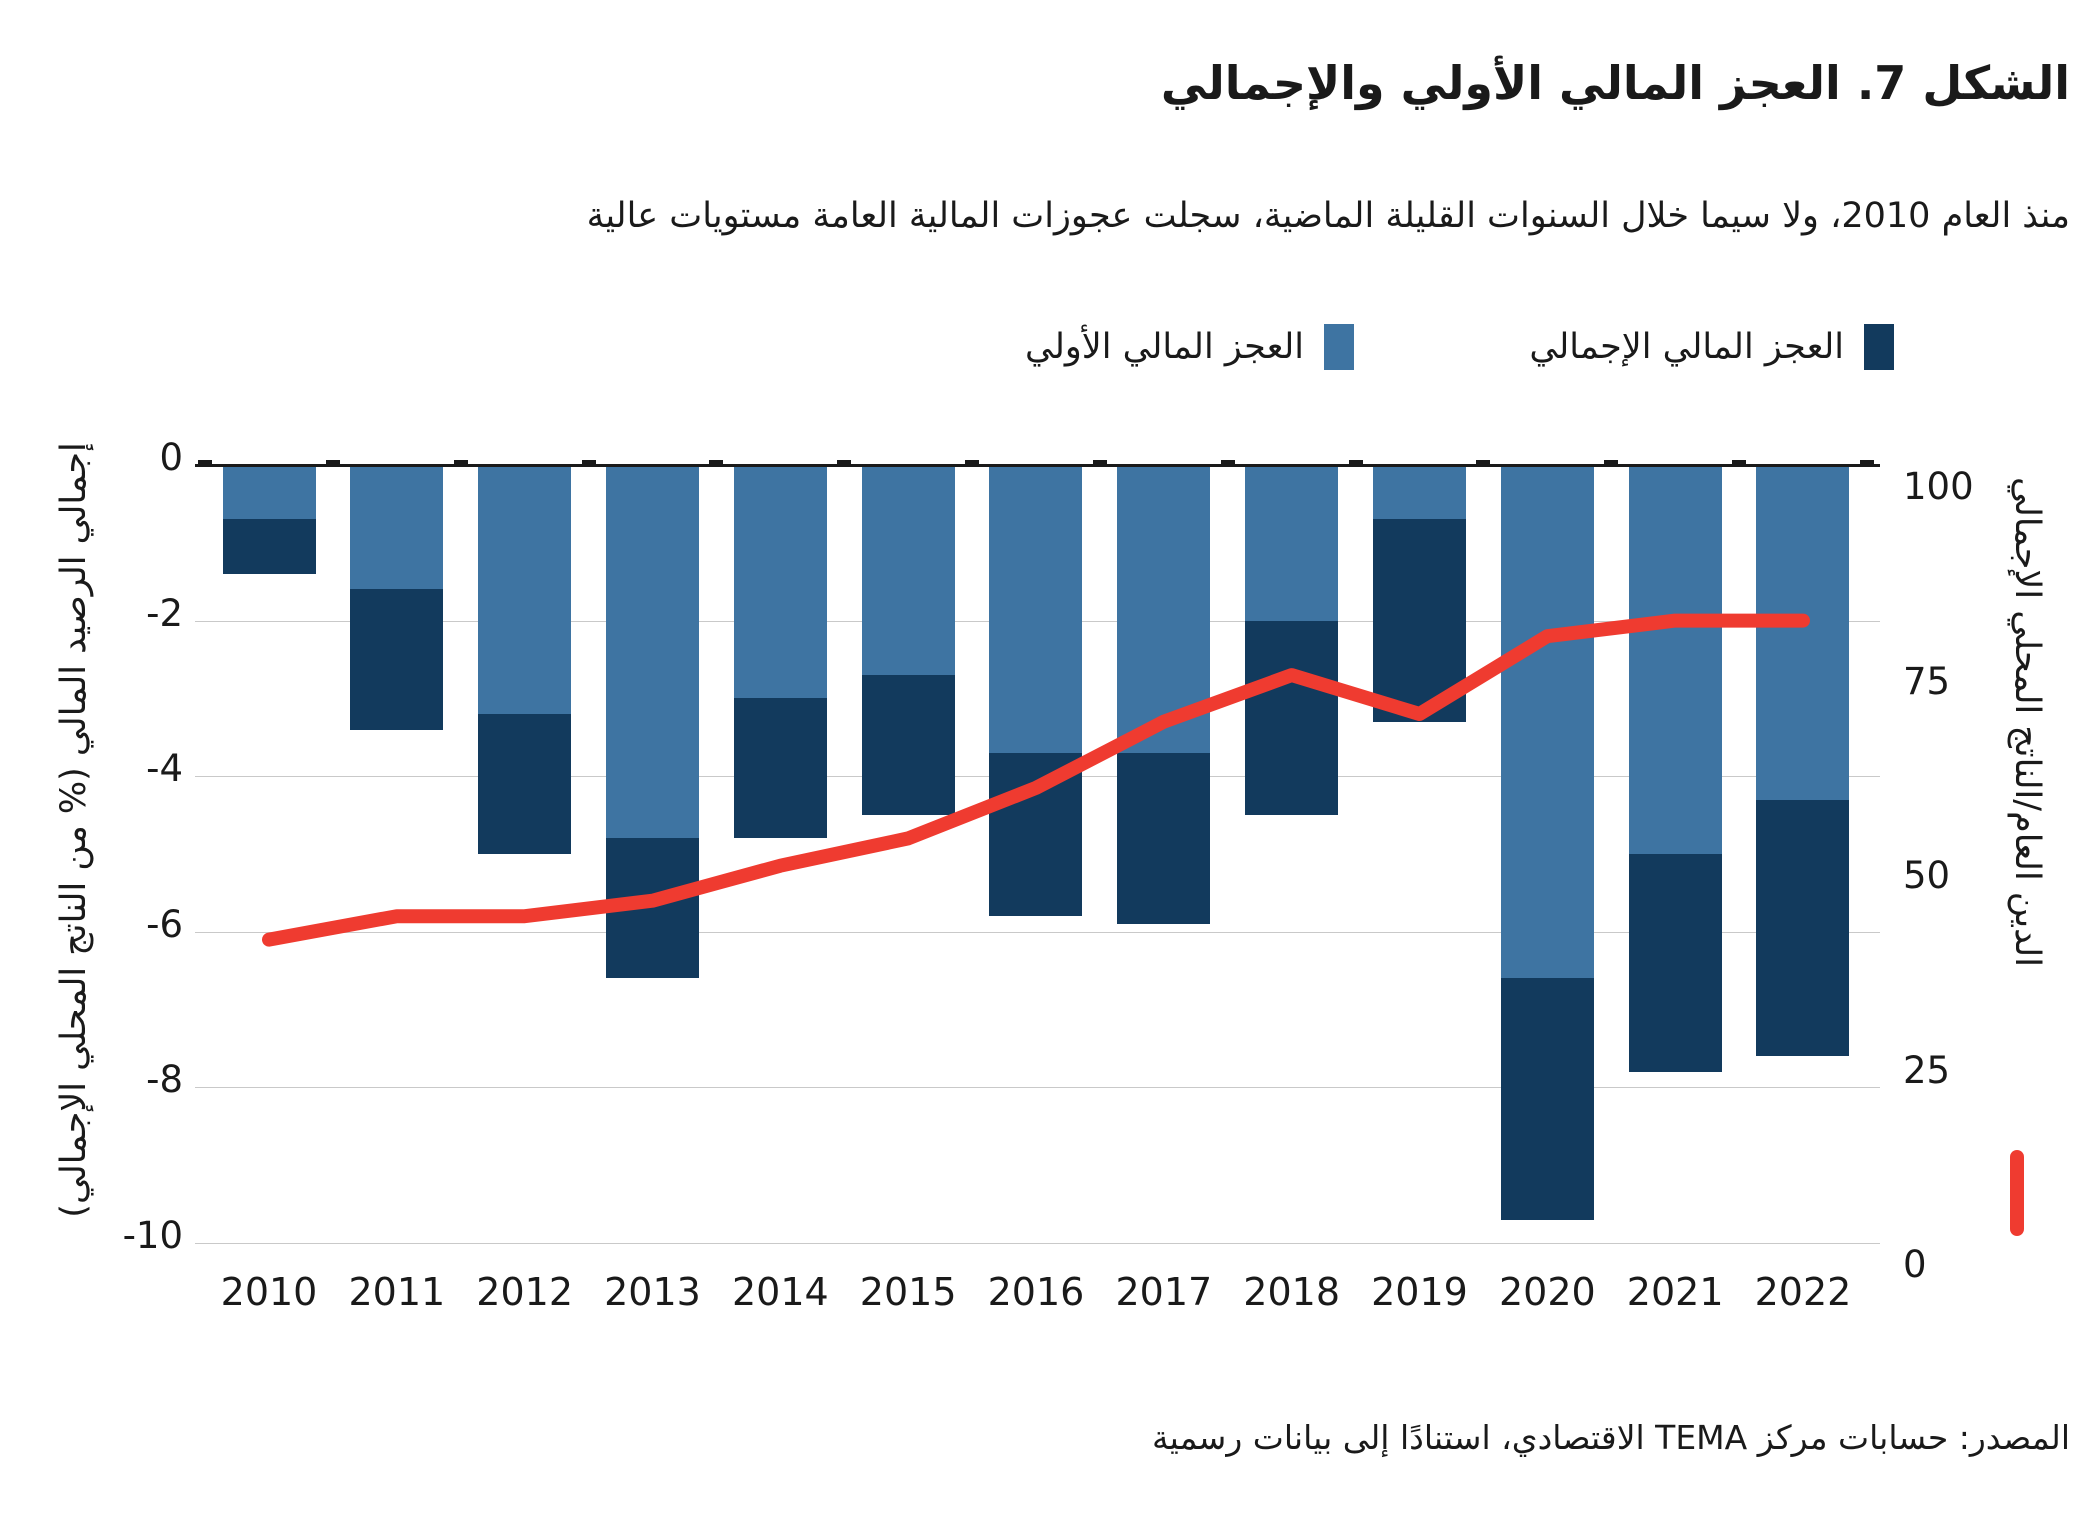  What do you see at coordinates (269, 1292) in the screenshot?
I see `x-tick-label-2010: 2010` at bounding box center [269, 1292].